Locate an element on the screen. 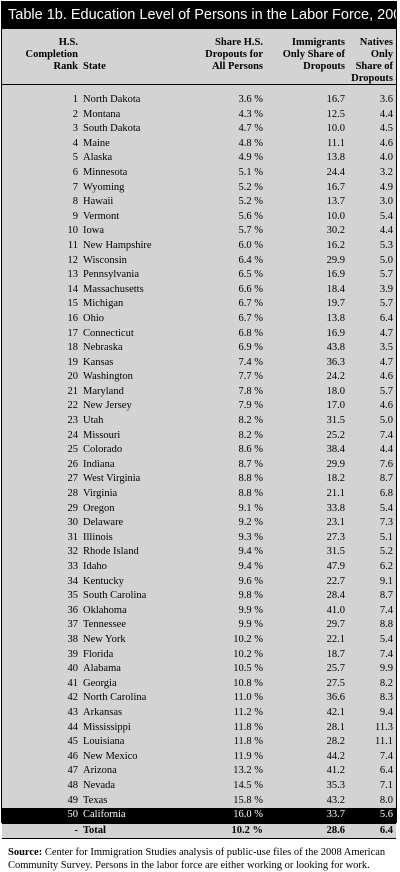 This screenshot has width=400, height=872. row-rank: 13 is located at coordinates (73, 275).